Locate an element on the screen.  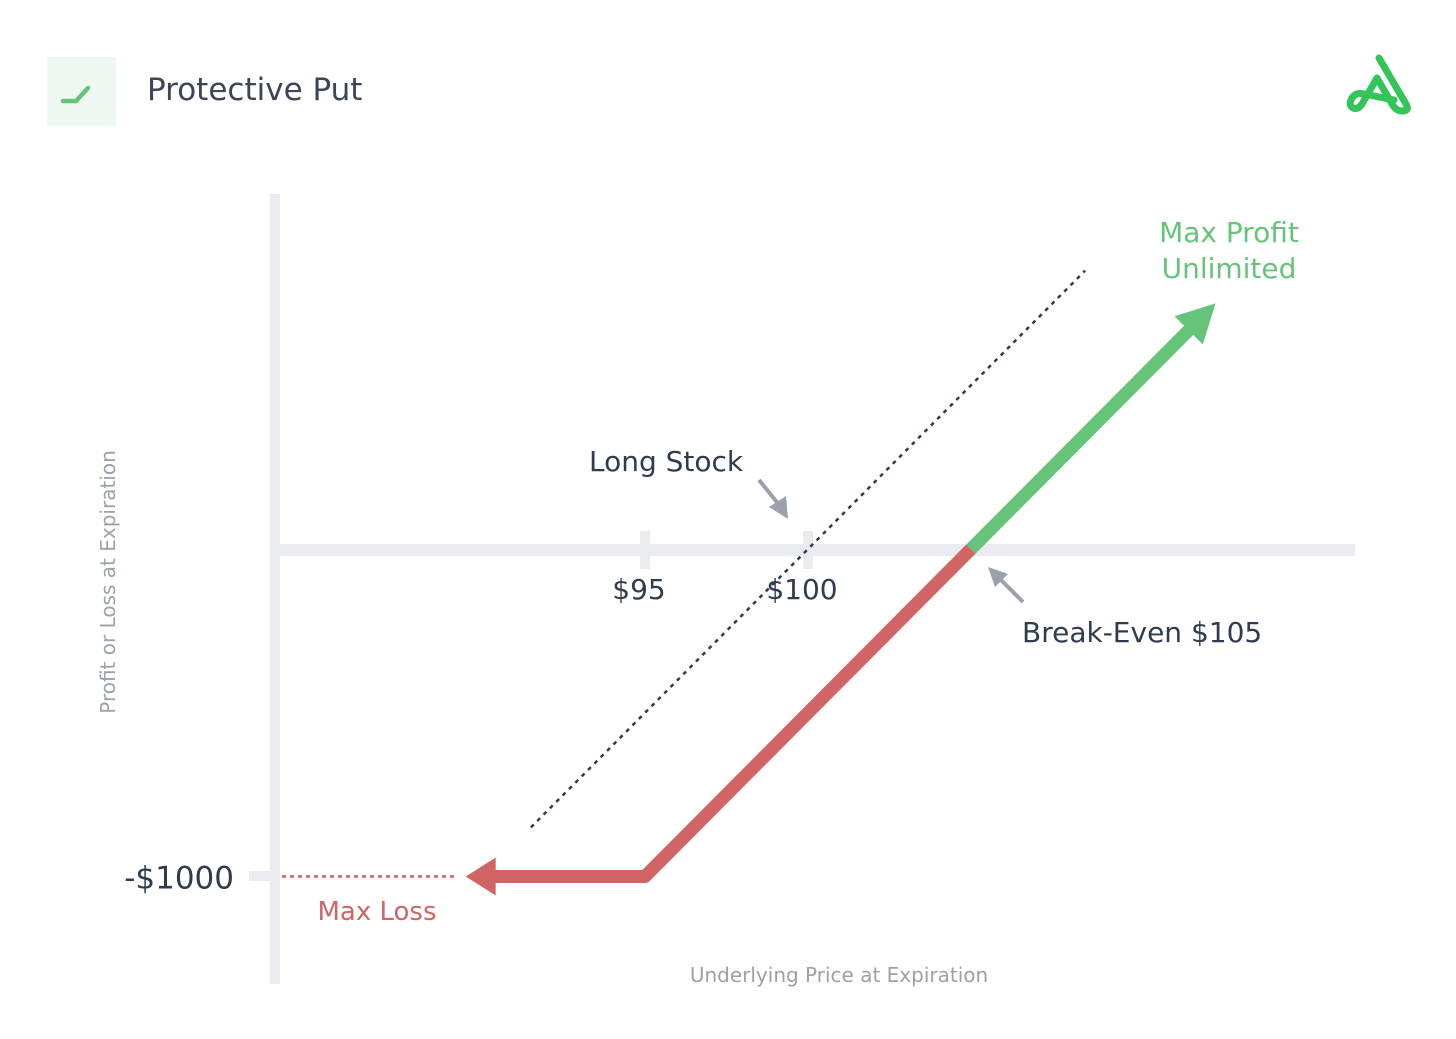
break-even-label: Break-Even $105 is located at coordinates (1142, 632).